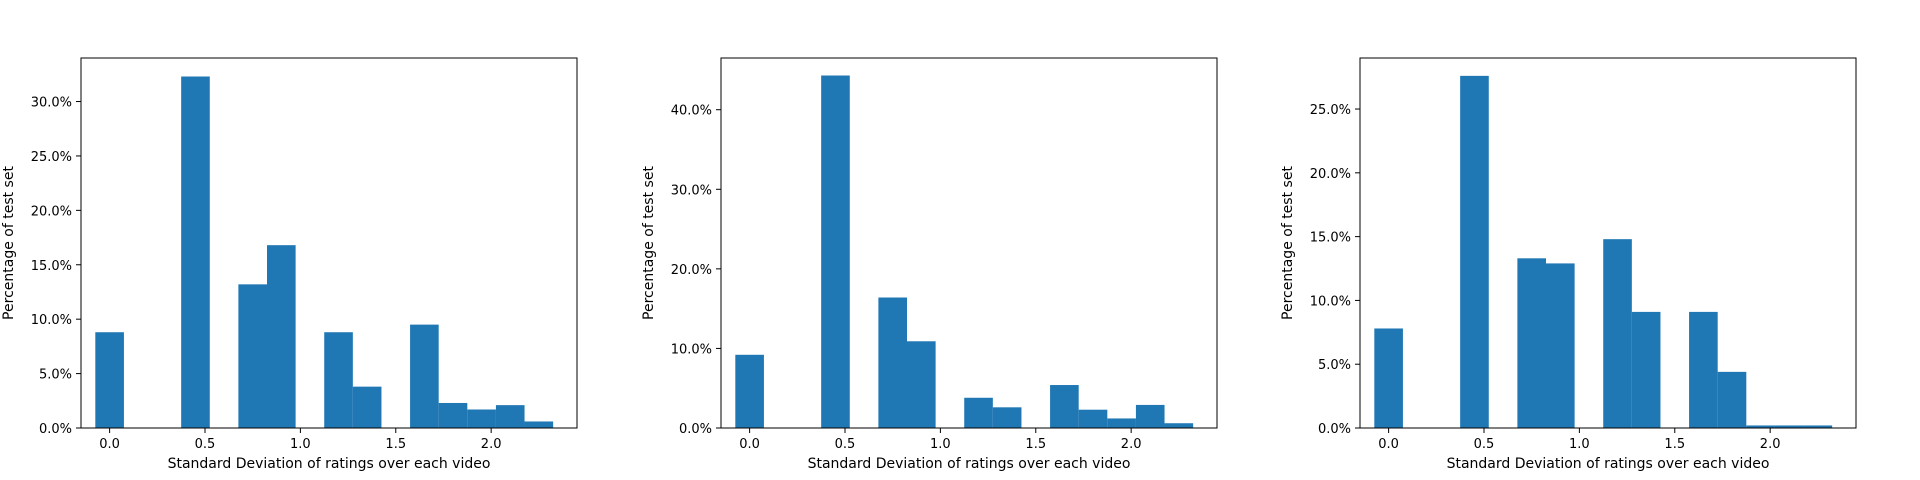 This screenshot has width=1920, height=480. What do you see at coordinates (691, 111) in the screenshot?
I see `y-tick-label: 40.0%` at bounding box center [691, 111].